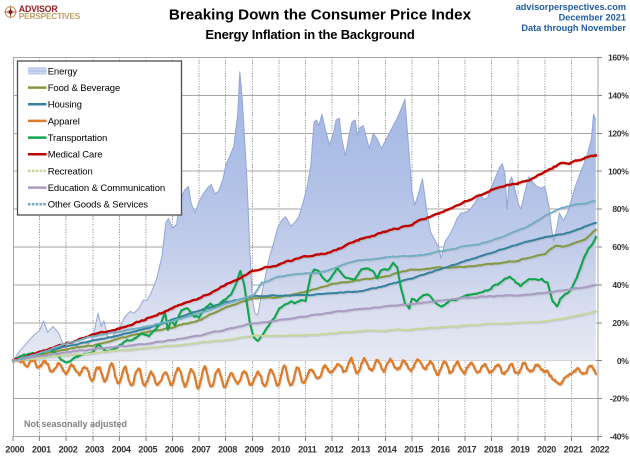 This screenshot has width=630, height=461. Describe the element at coordinates (41, 450) in the screenshot. I see `svg-text: 2001` at that location.